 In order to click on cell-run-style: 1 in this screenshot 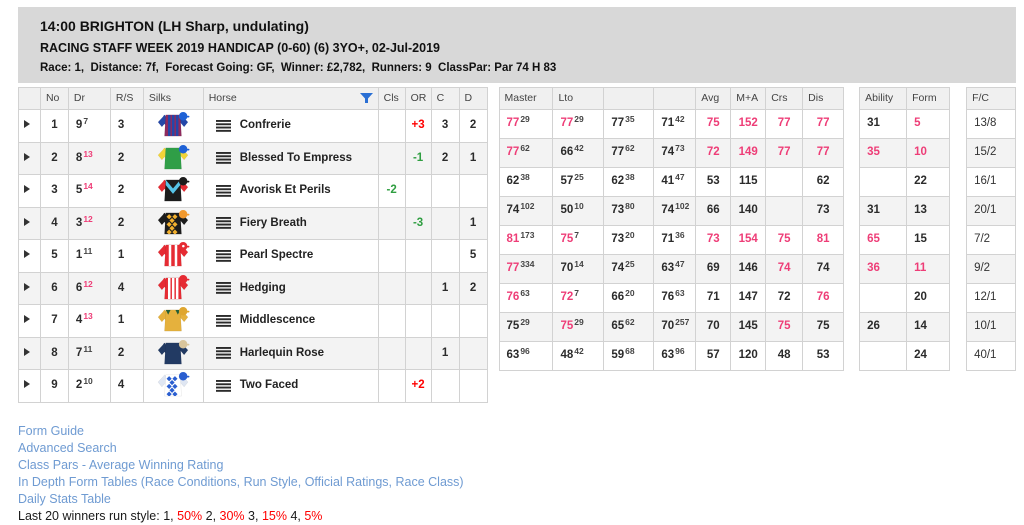, I will do `click(126, 321)`.